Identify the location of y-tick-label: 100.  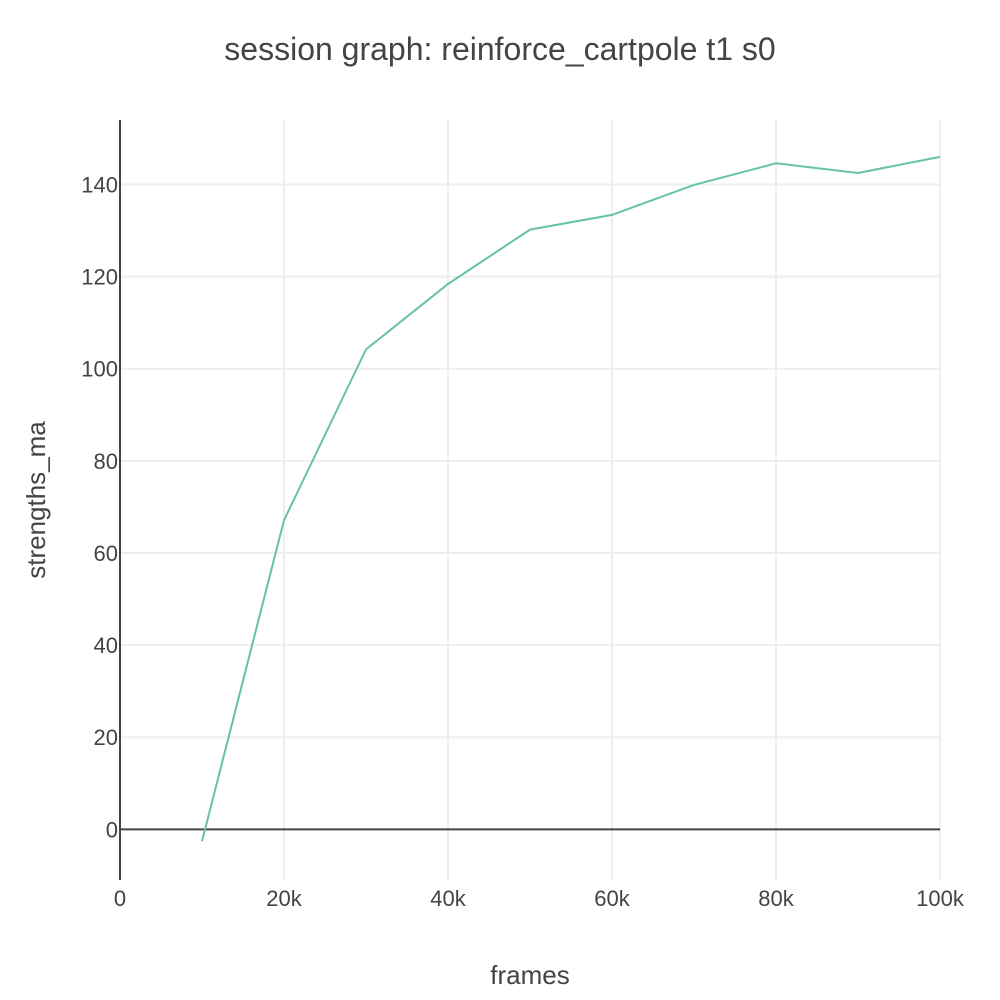
(99, 369).